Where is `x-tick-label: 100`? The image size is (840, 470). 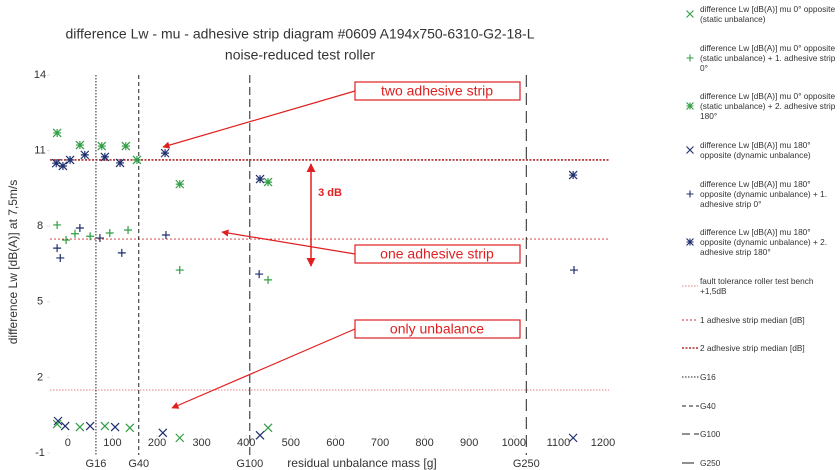
x-tick-label: 100 is located at coordinates (112, 443).